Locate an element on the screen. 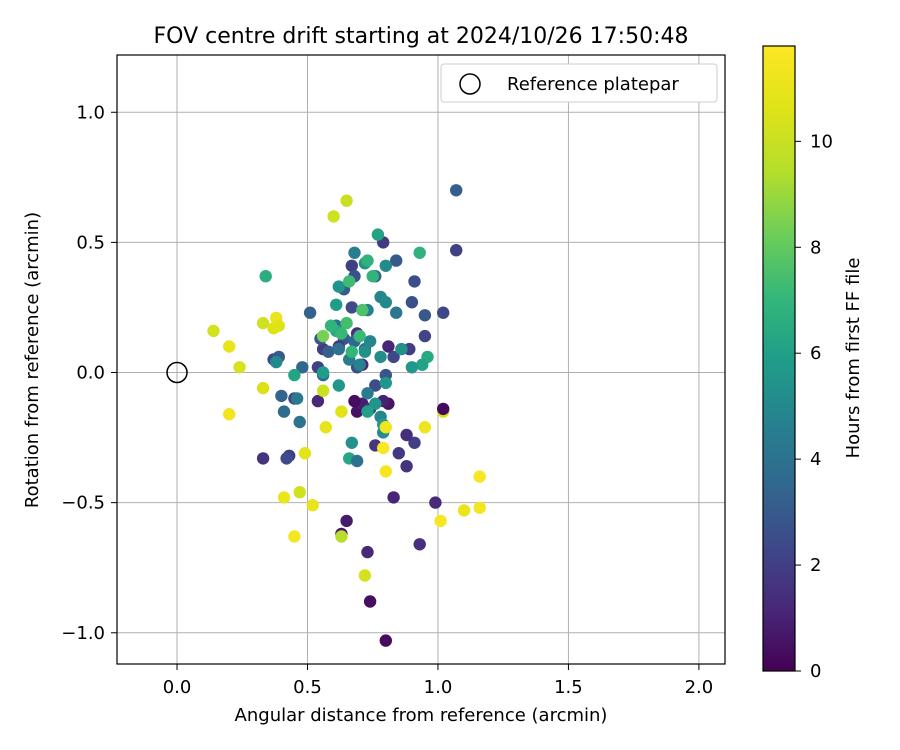  x-tick-label: 2.0 is located at coordinates (699, 687).